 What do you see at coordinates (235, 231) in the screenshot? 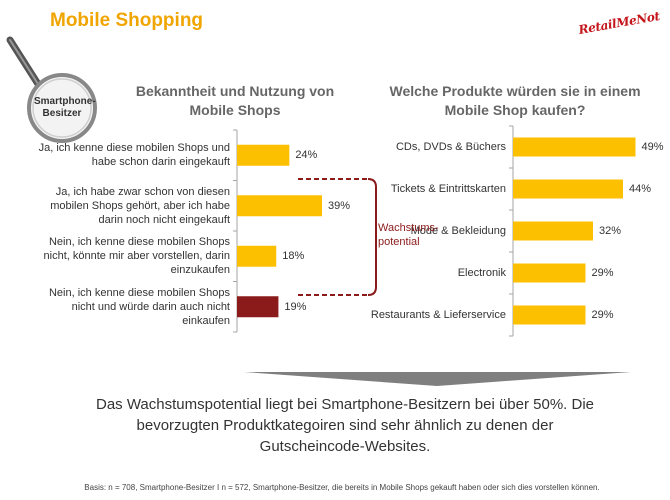
I see `left-chart-axis-ticks` at bounding box center [235, 231].